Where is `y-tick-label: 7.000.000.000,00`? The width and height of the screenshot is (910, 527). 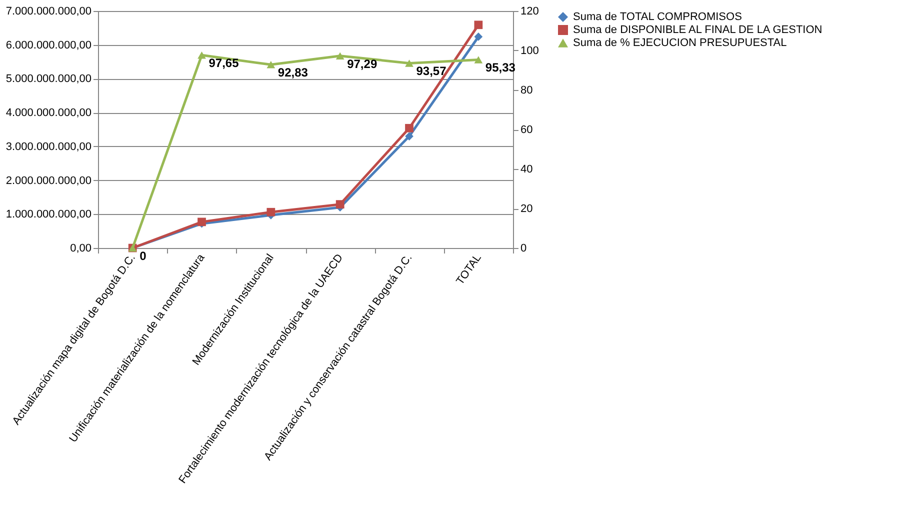 y-tick-label: 7.000.000.000,00 is located at coordinates (49, 12).